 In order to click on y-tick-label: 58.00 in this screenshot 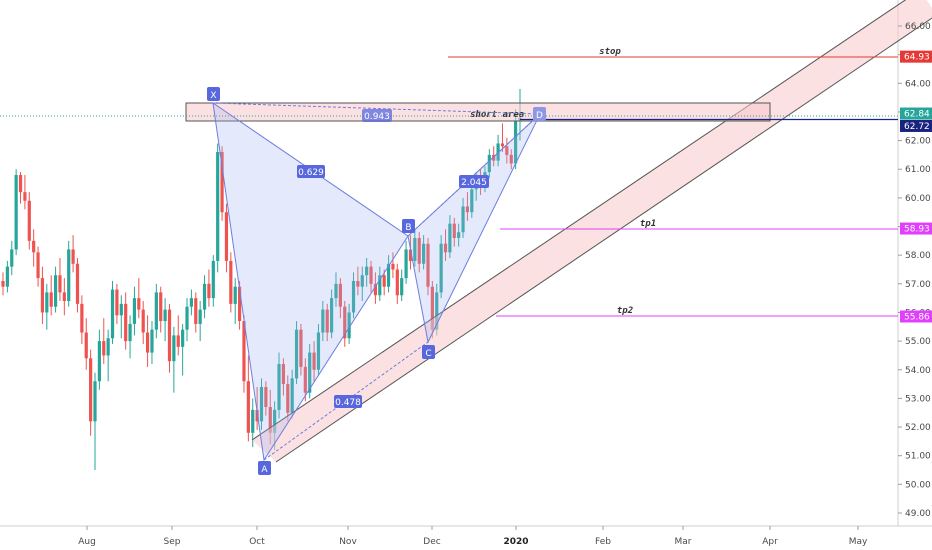, I will do `click(918, 256)`.